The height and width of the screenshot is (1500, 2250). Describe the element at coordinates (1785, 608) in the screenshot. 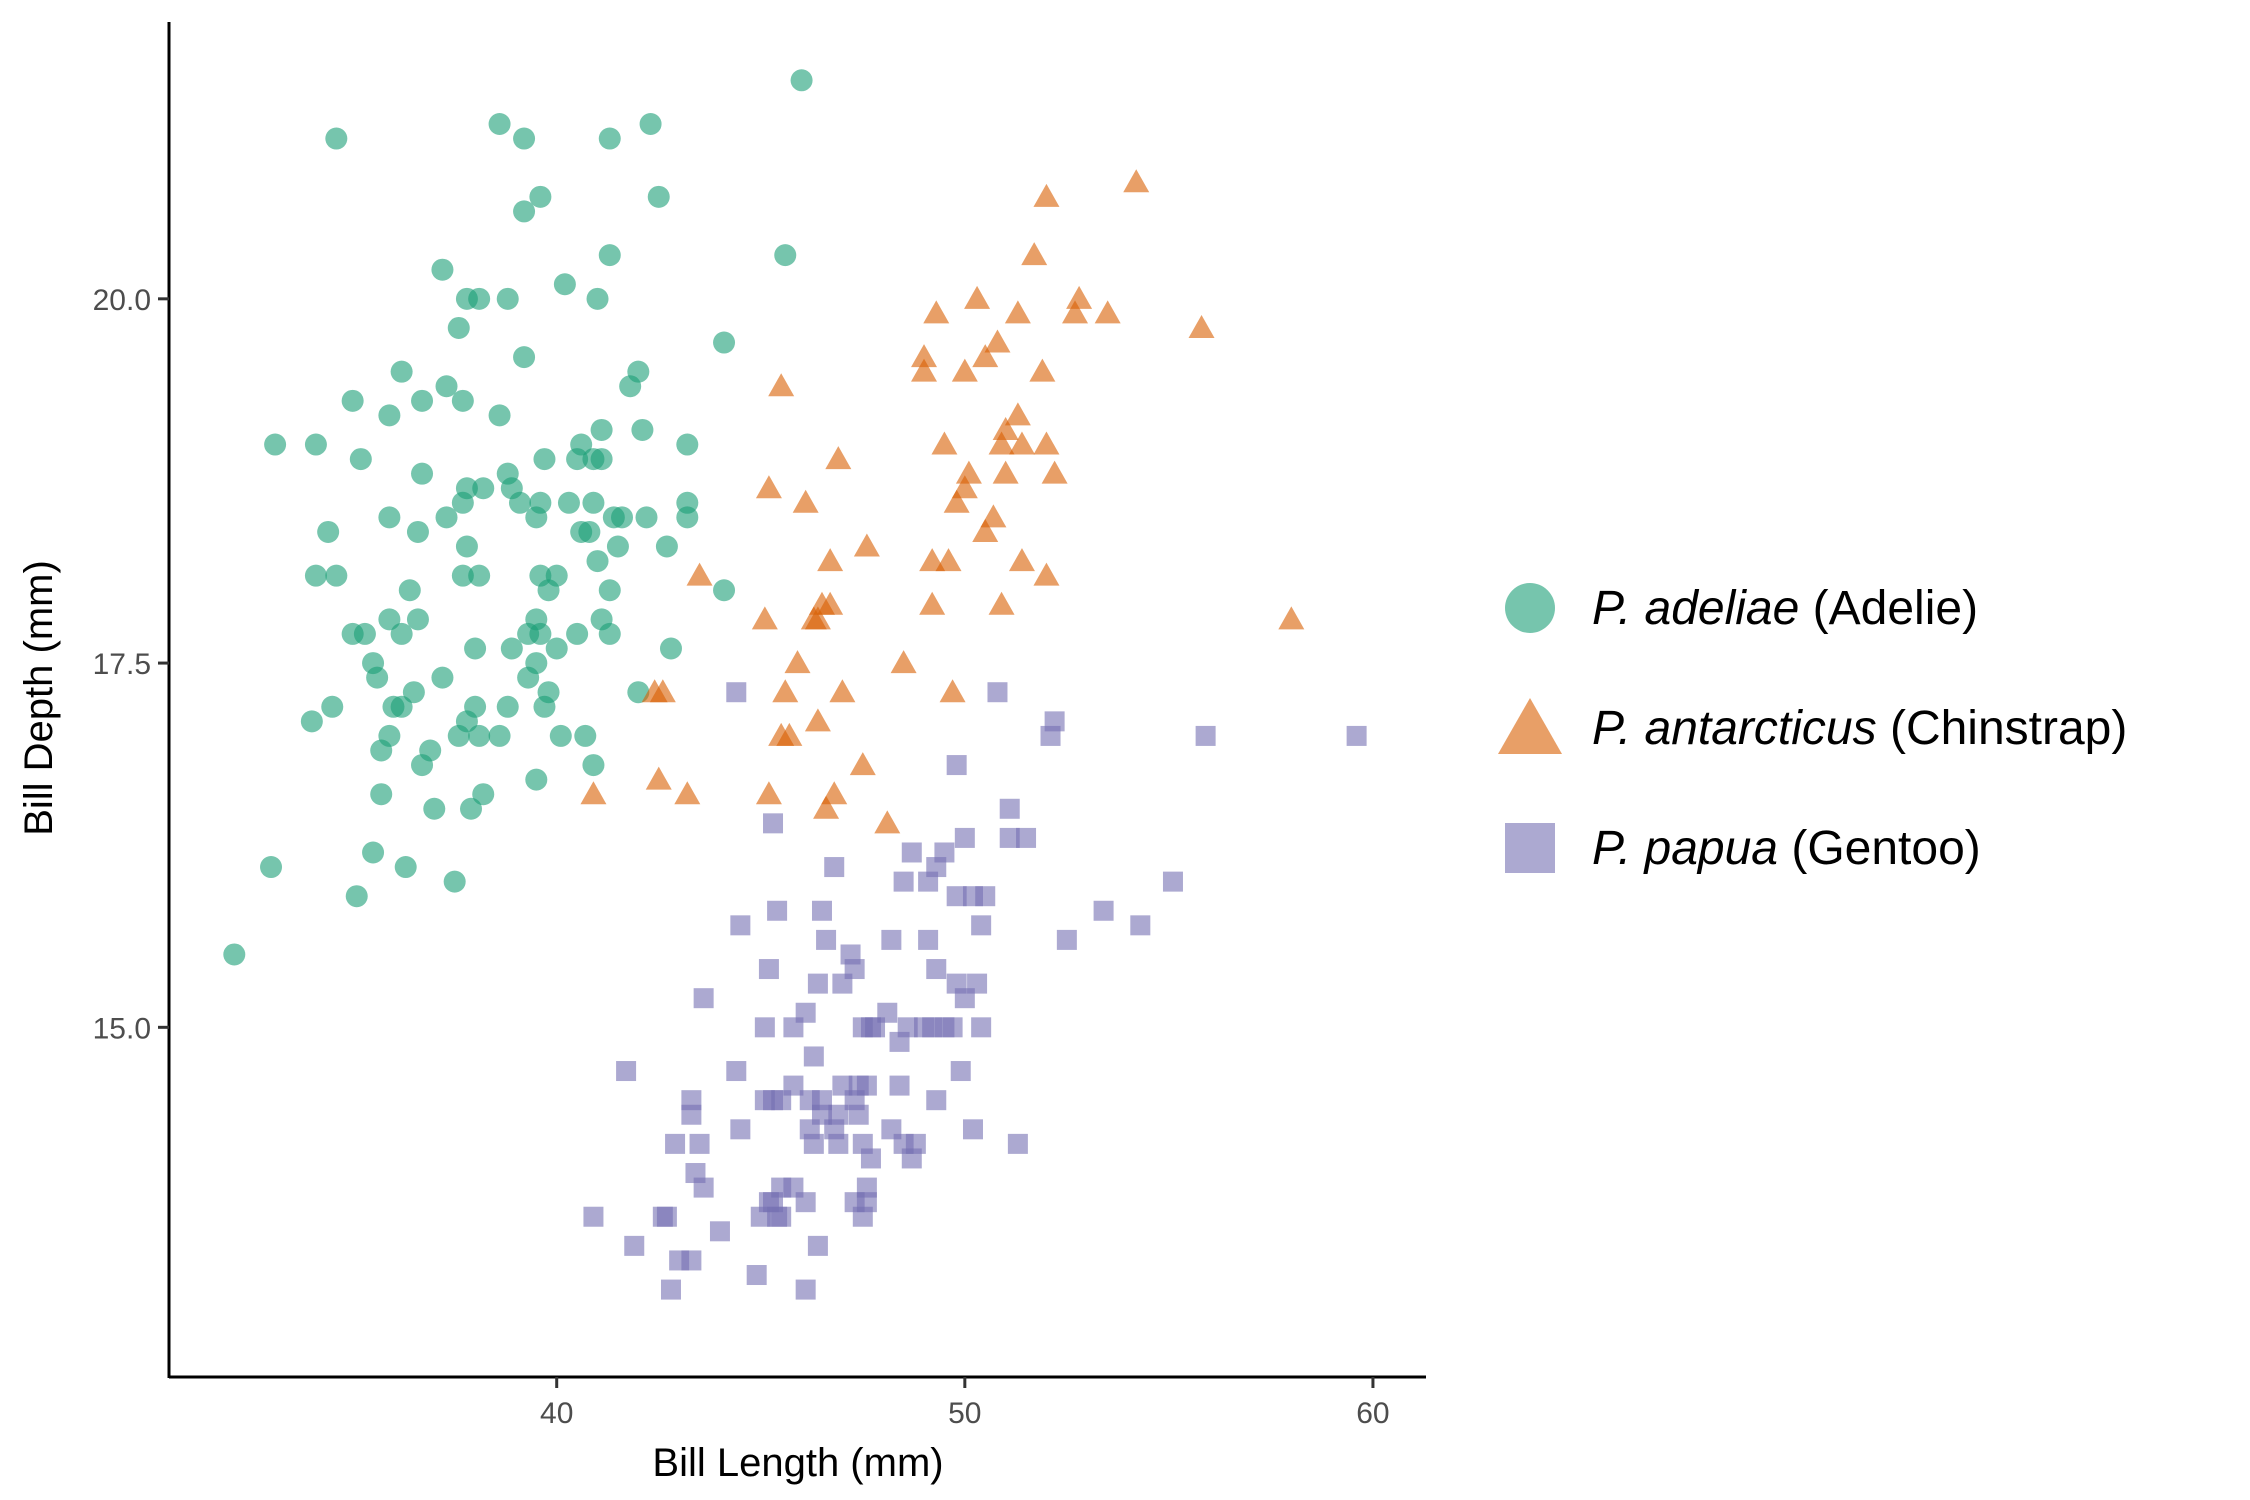

I see `legend-label-adelie: P. adeliae (Adelie)` at that location.